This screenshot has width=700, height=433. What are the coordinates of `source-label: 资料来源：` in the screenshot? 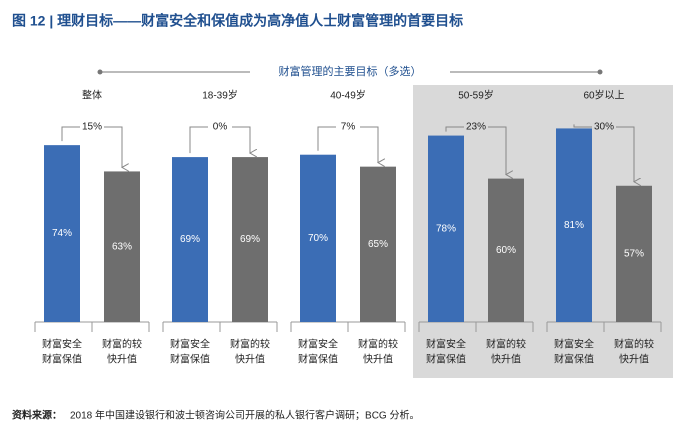 It's located at (37, 415).